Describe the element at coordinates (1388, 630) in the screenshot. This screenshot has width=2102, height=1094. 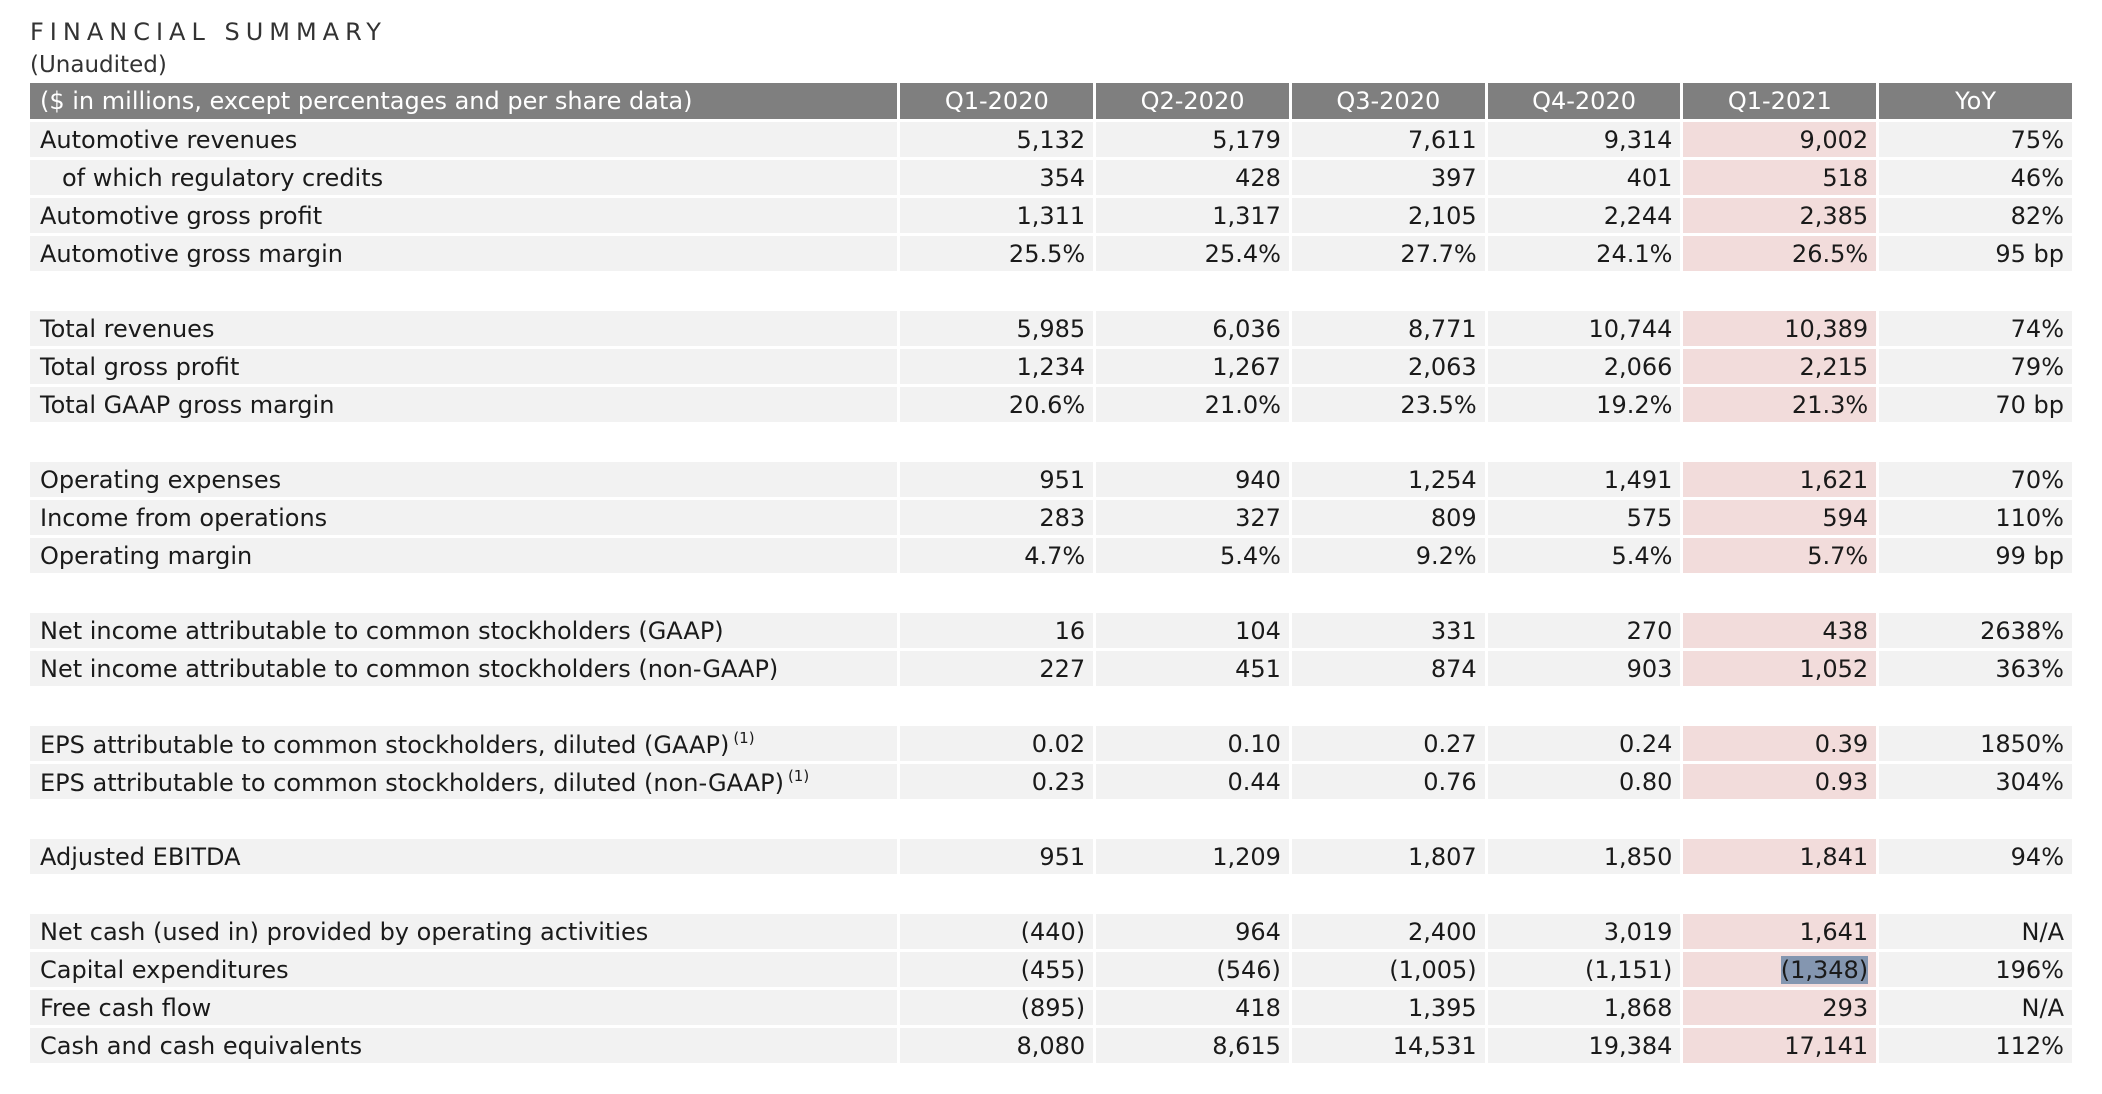
I see `cell-q3-2020: 331` at that location.